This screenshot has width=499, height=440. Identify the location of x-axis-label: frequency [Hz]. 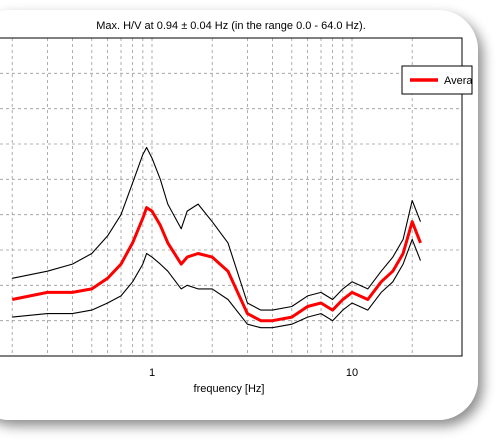
(229, 389).